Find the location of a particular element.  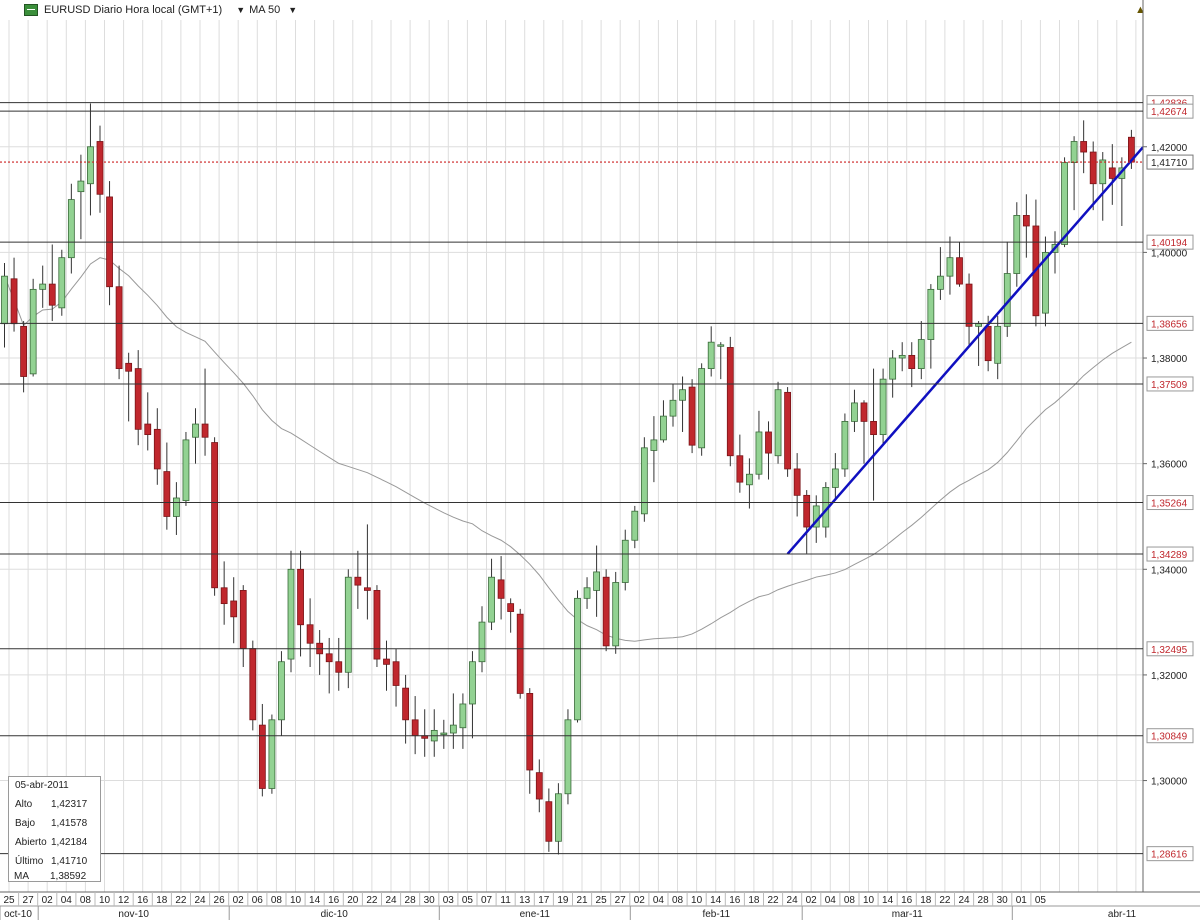

month-label: oct-10 is located at coordinates (18, 914).